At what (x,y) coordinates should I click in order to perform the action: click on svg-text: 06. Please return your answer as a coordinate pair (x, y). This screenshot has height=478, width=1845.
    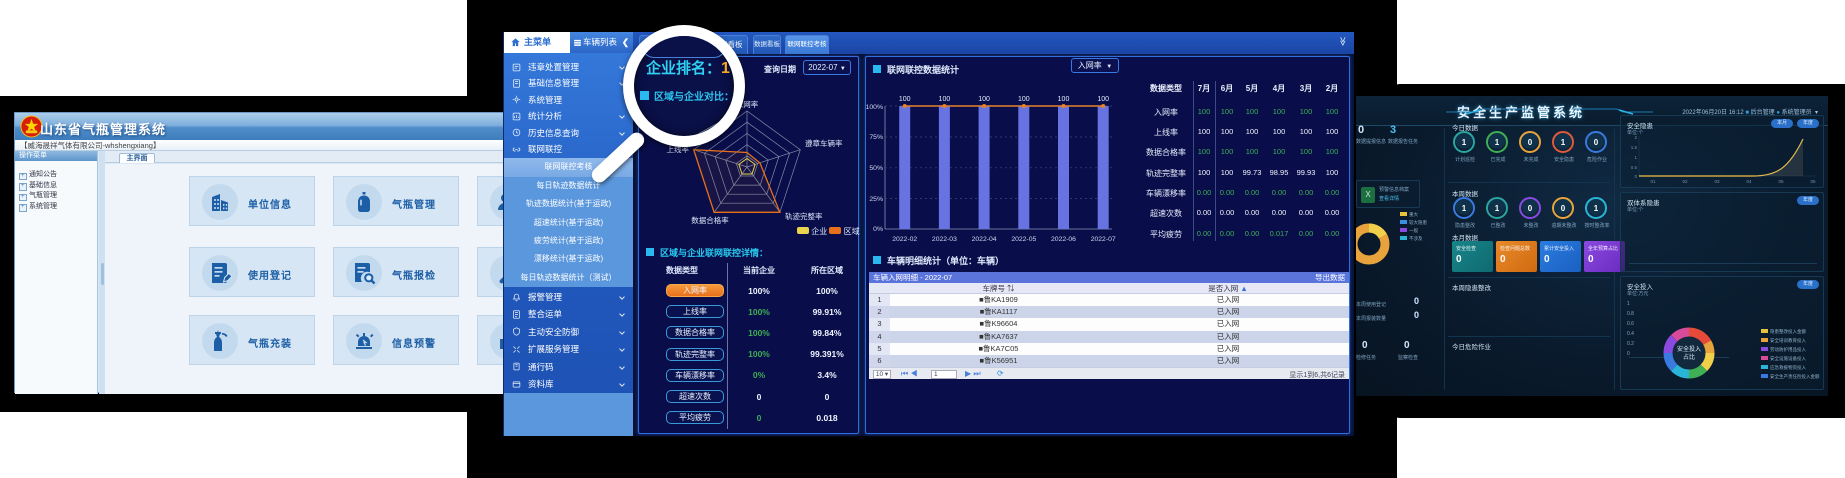
    Looking at the image, I should click on (1813, 181).